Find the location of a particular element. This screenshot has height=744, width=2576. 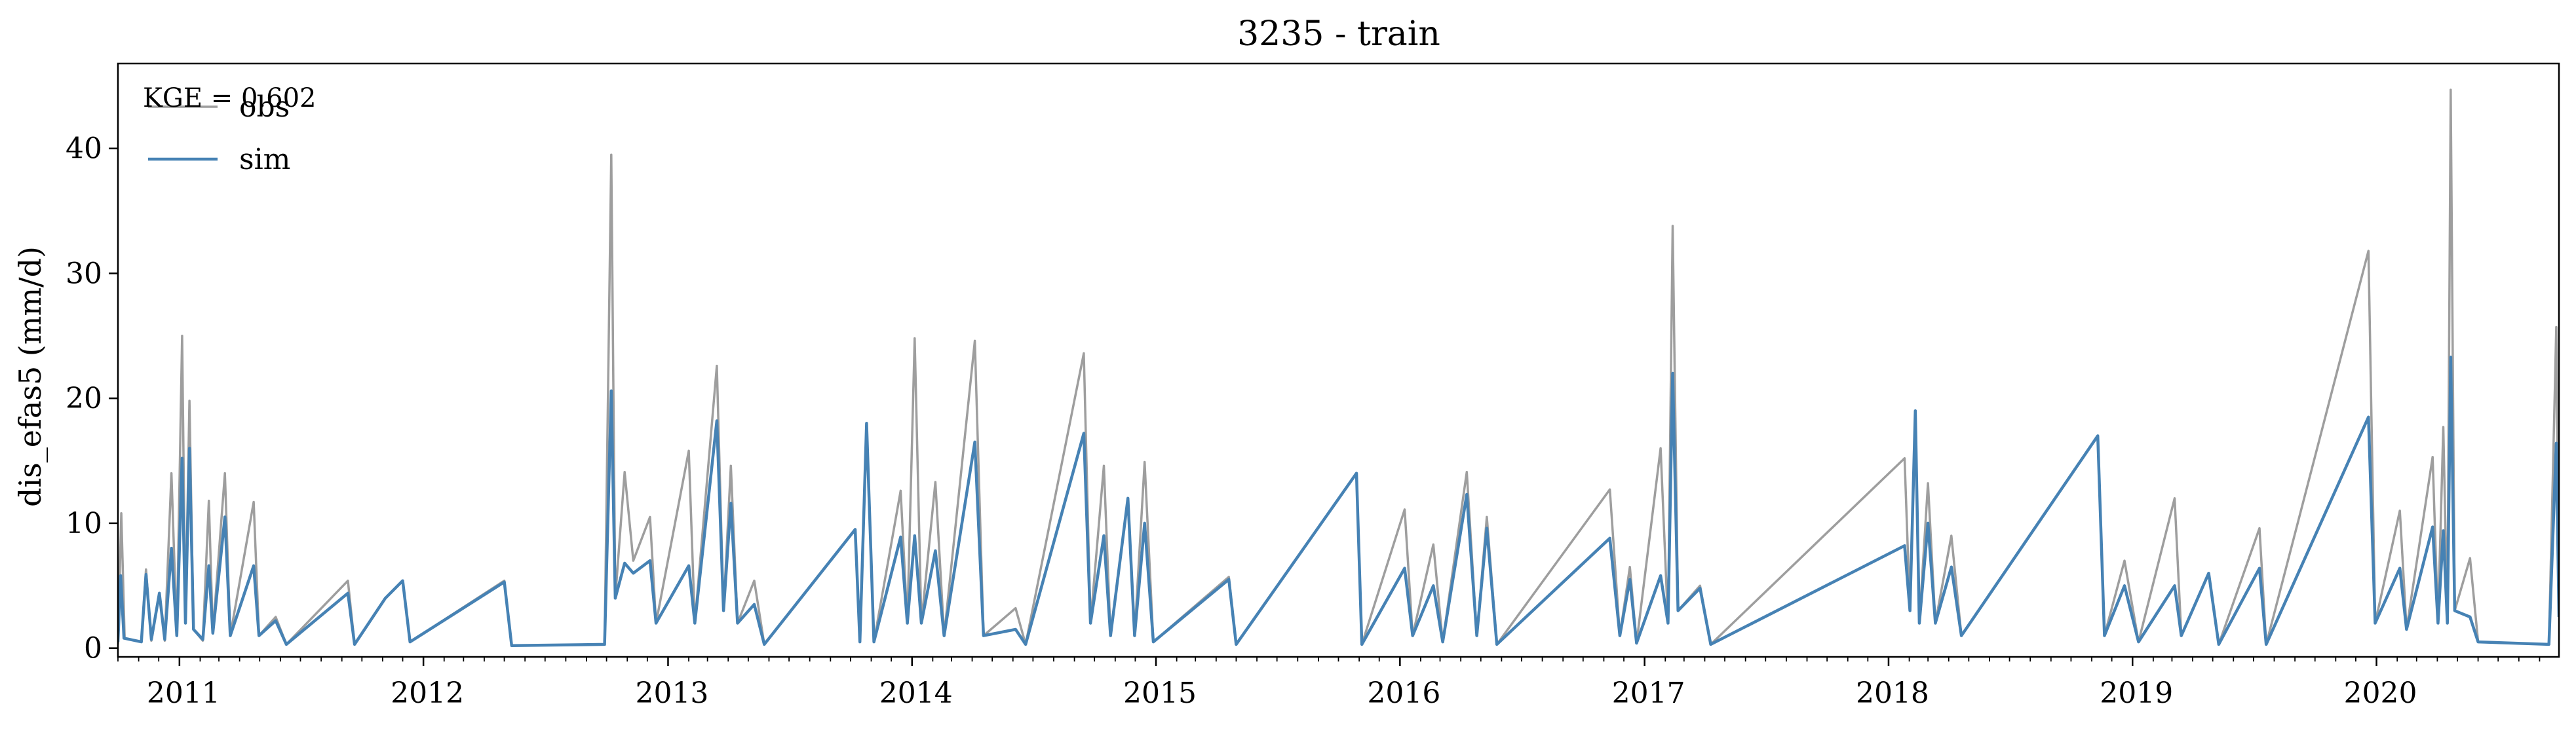

x-tick-label: 2015 is located at coordinates (1160, 693).